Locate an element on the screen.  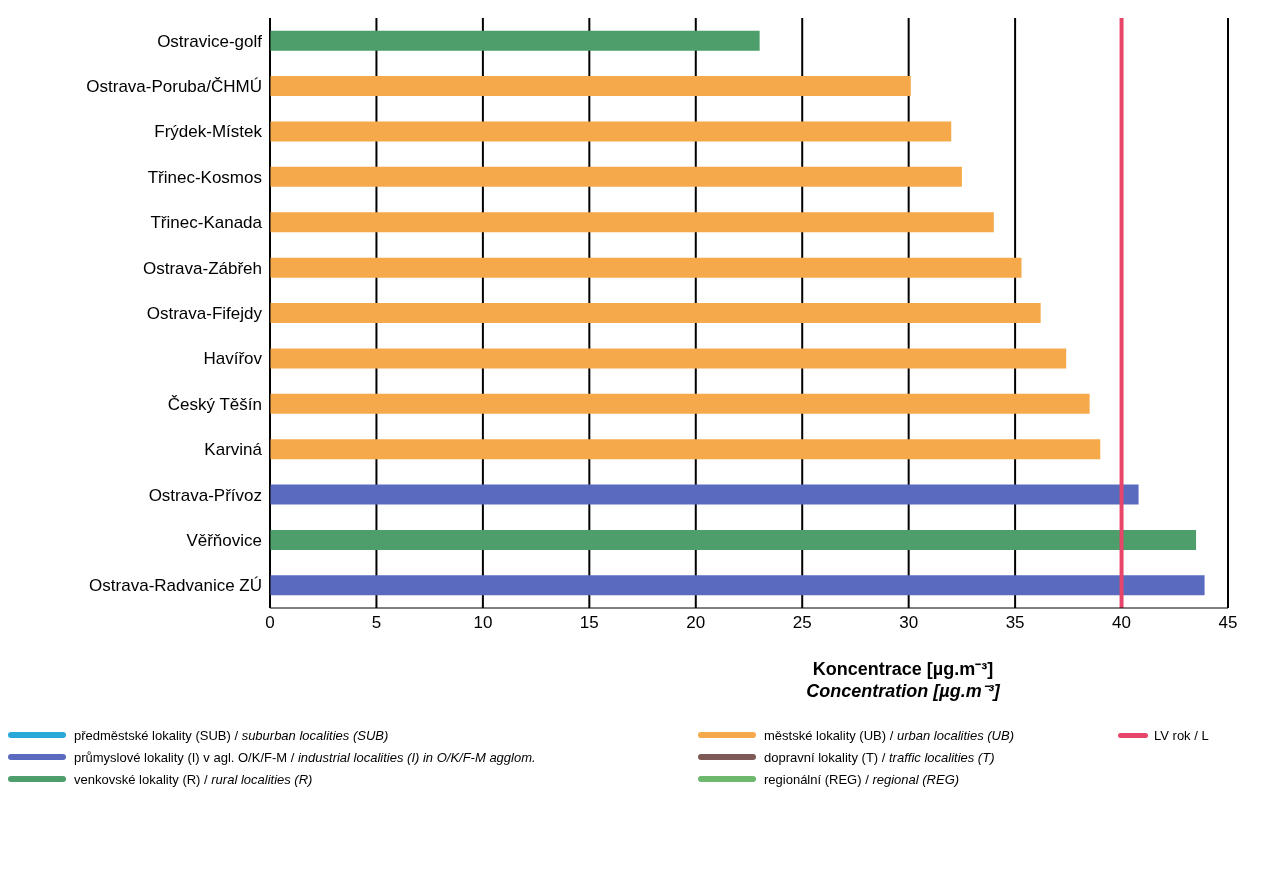
x-tick-label: 30 is located at coordinates (909, 623).